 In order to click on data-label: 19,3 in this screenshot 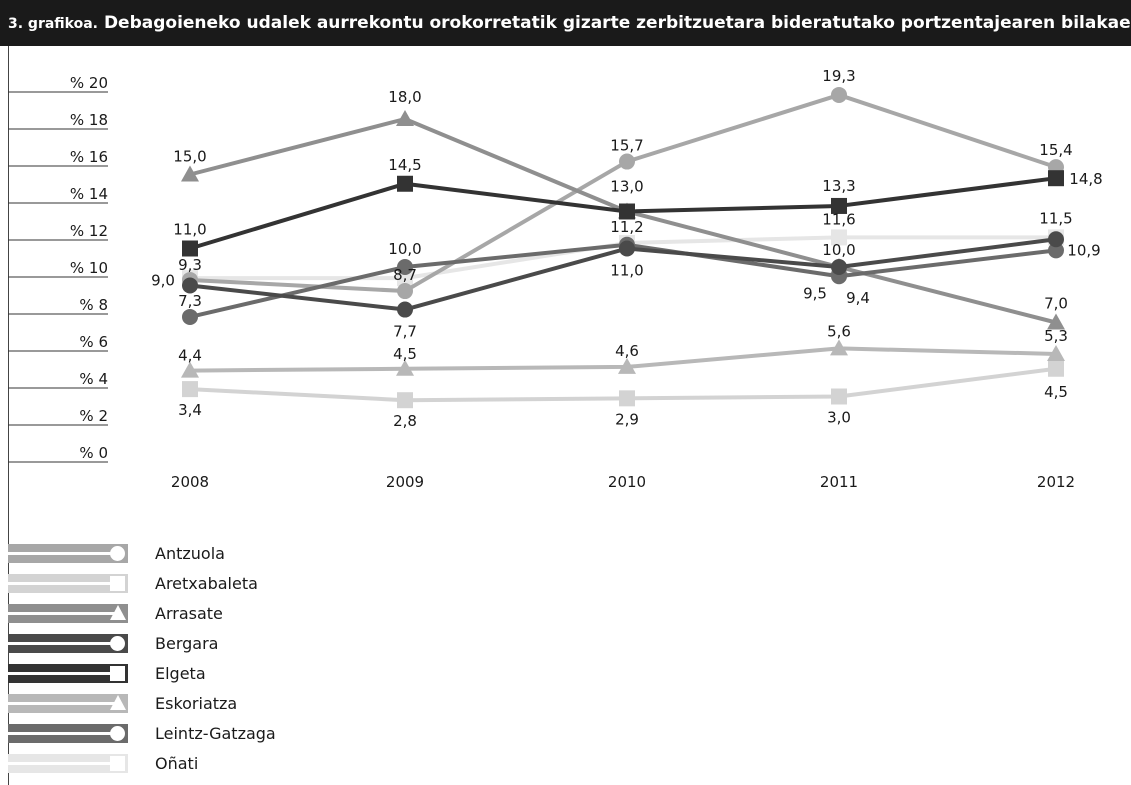, I will do `click(838, 76)`.